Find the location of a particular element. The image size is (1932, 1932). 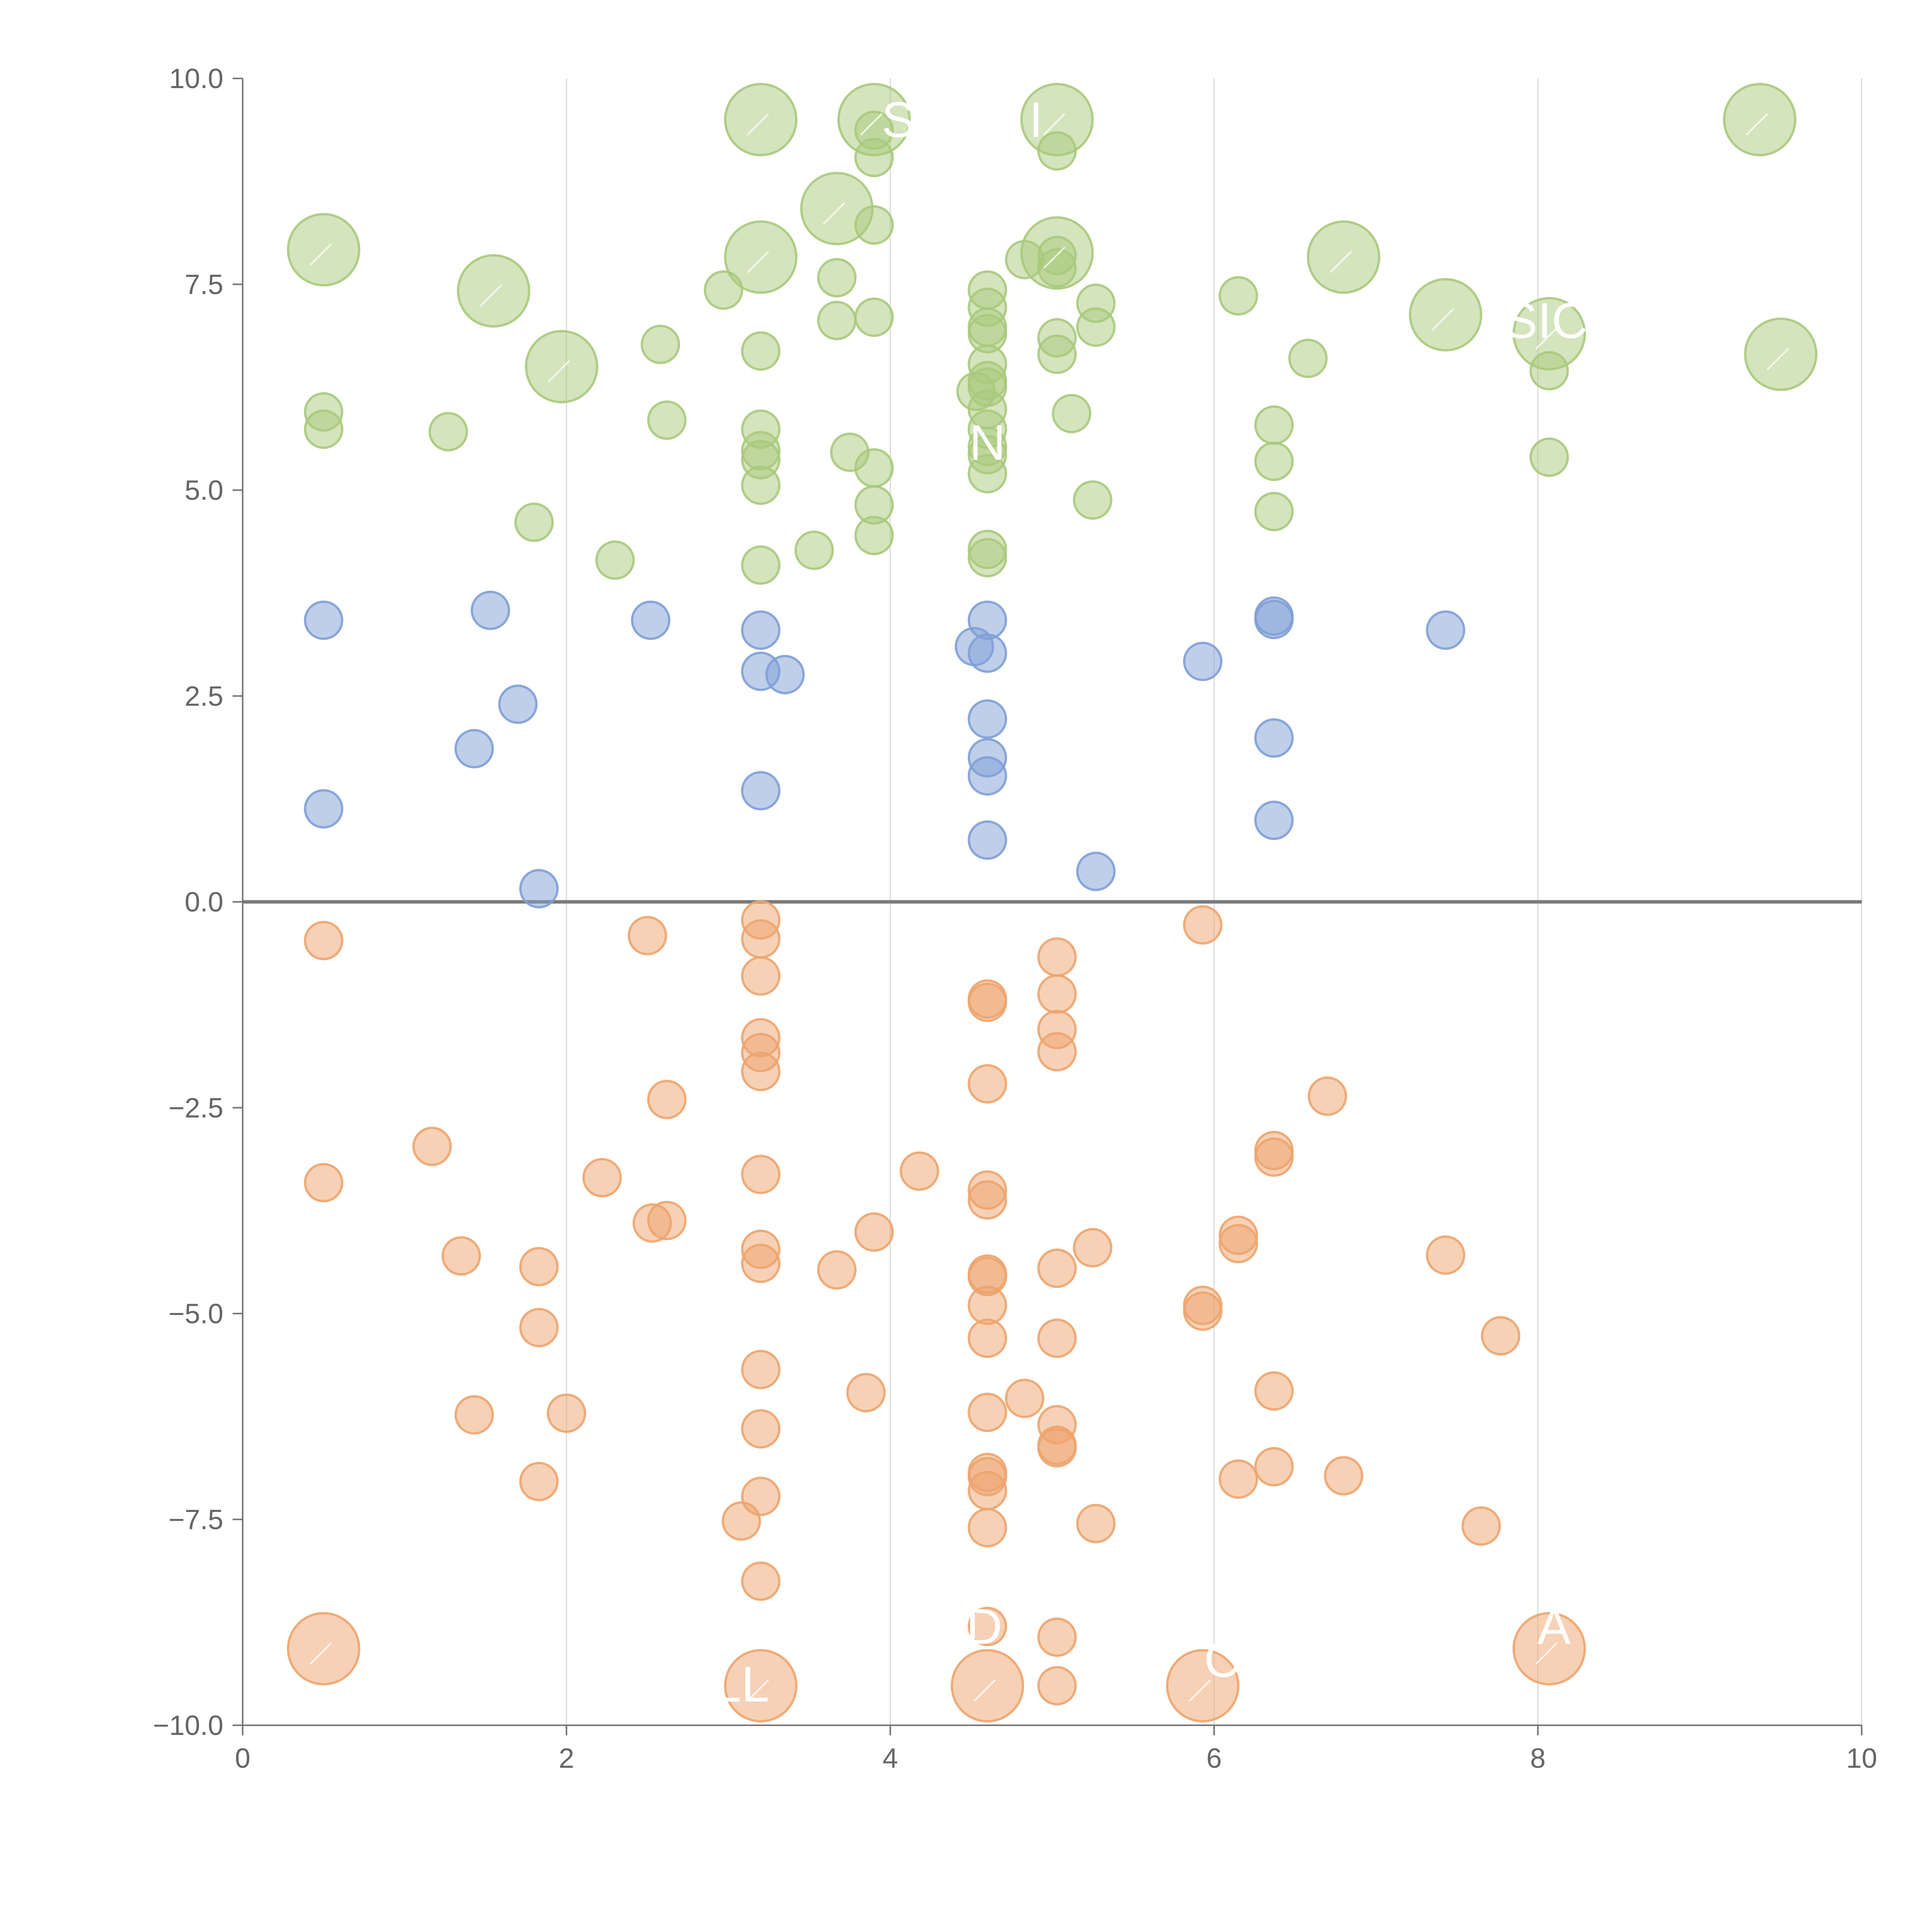

x-tick-label: 0 is located at coordinates (243, 1758).